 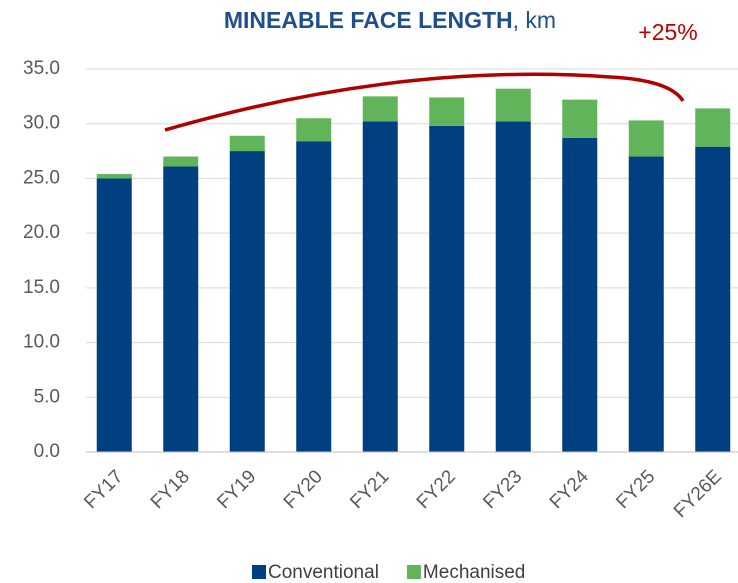 I want to click on x-tick-label: FY20, so click(x=303, y=489).